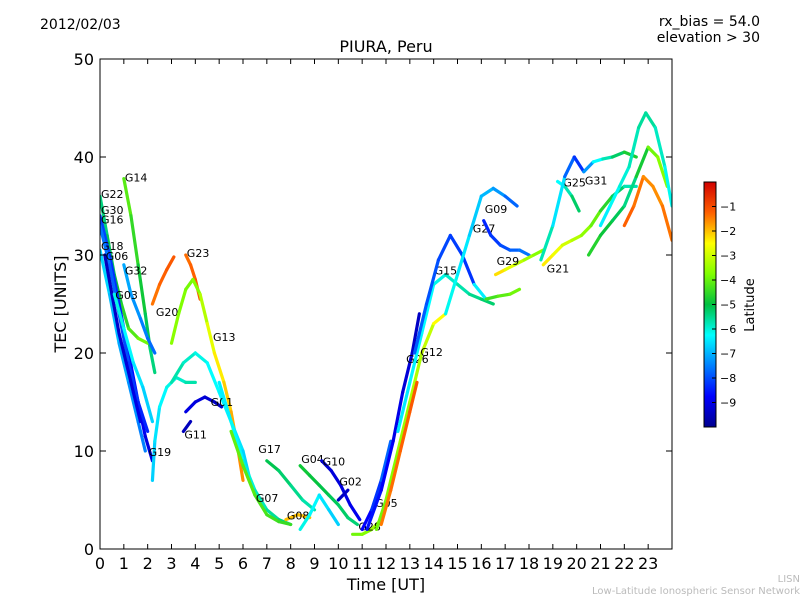 The width and height of the screenshot is (800, 600). I want to click on x-tick-label: 6, so click(243, 563).